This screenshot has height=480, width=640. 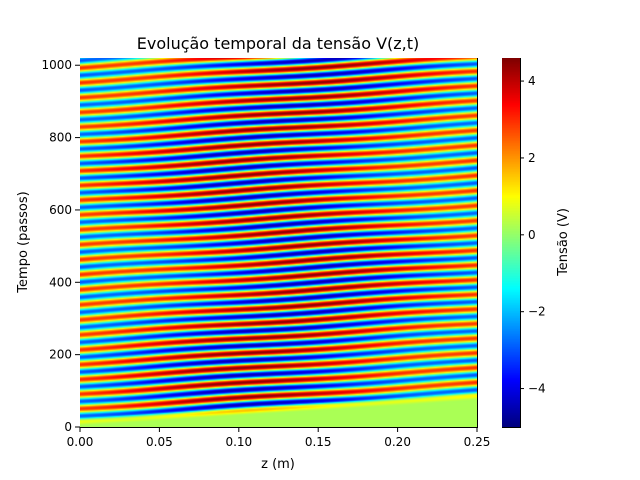 What do you see at coordinates (60, 210) in the screenshot?
I see `y-tick-label: 600` at bounding box center [60, 210].